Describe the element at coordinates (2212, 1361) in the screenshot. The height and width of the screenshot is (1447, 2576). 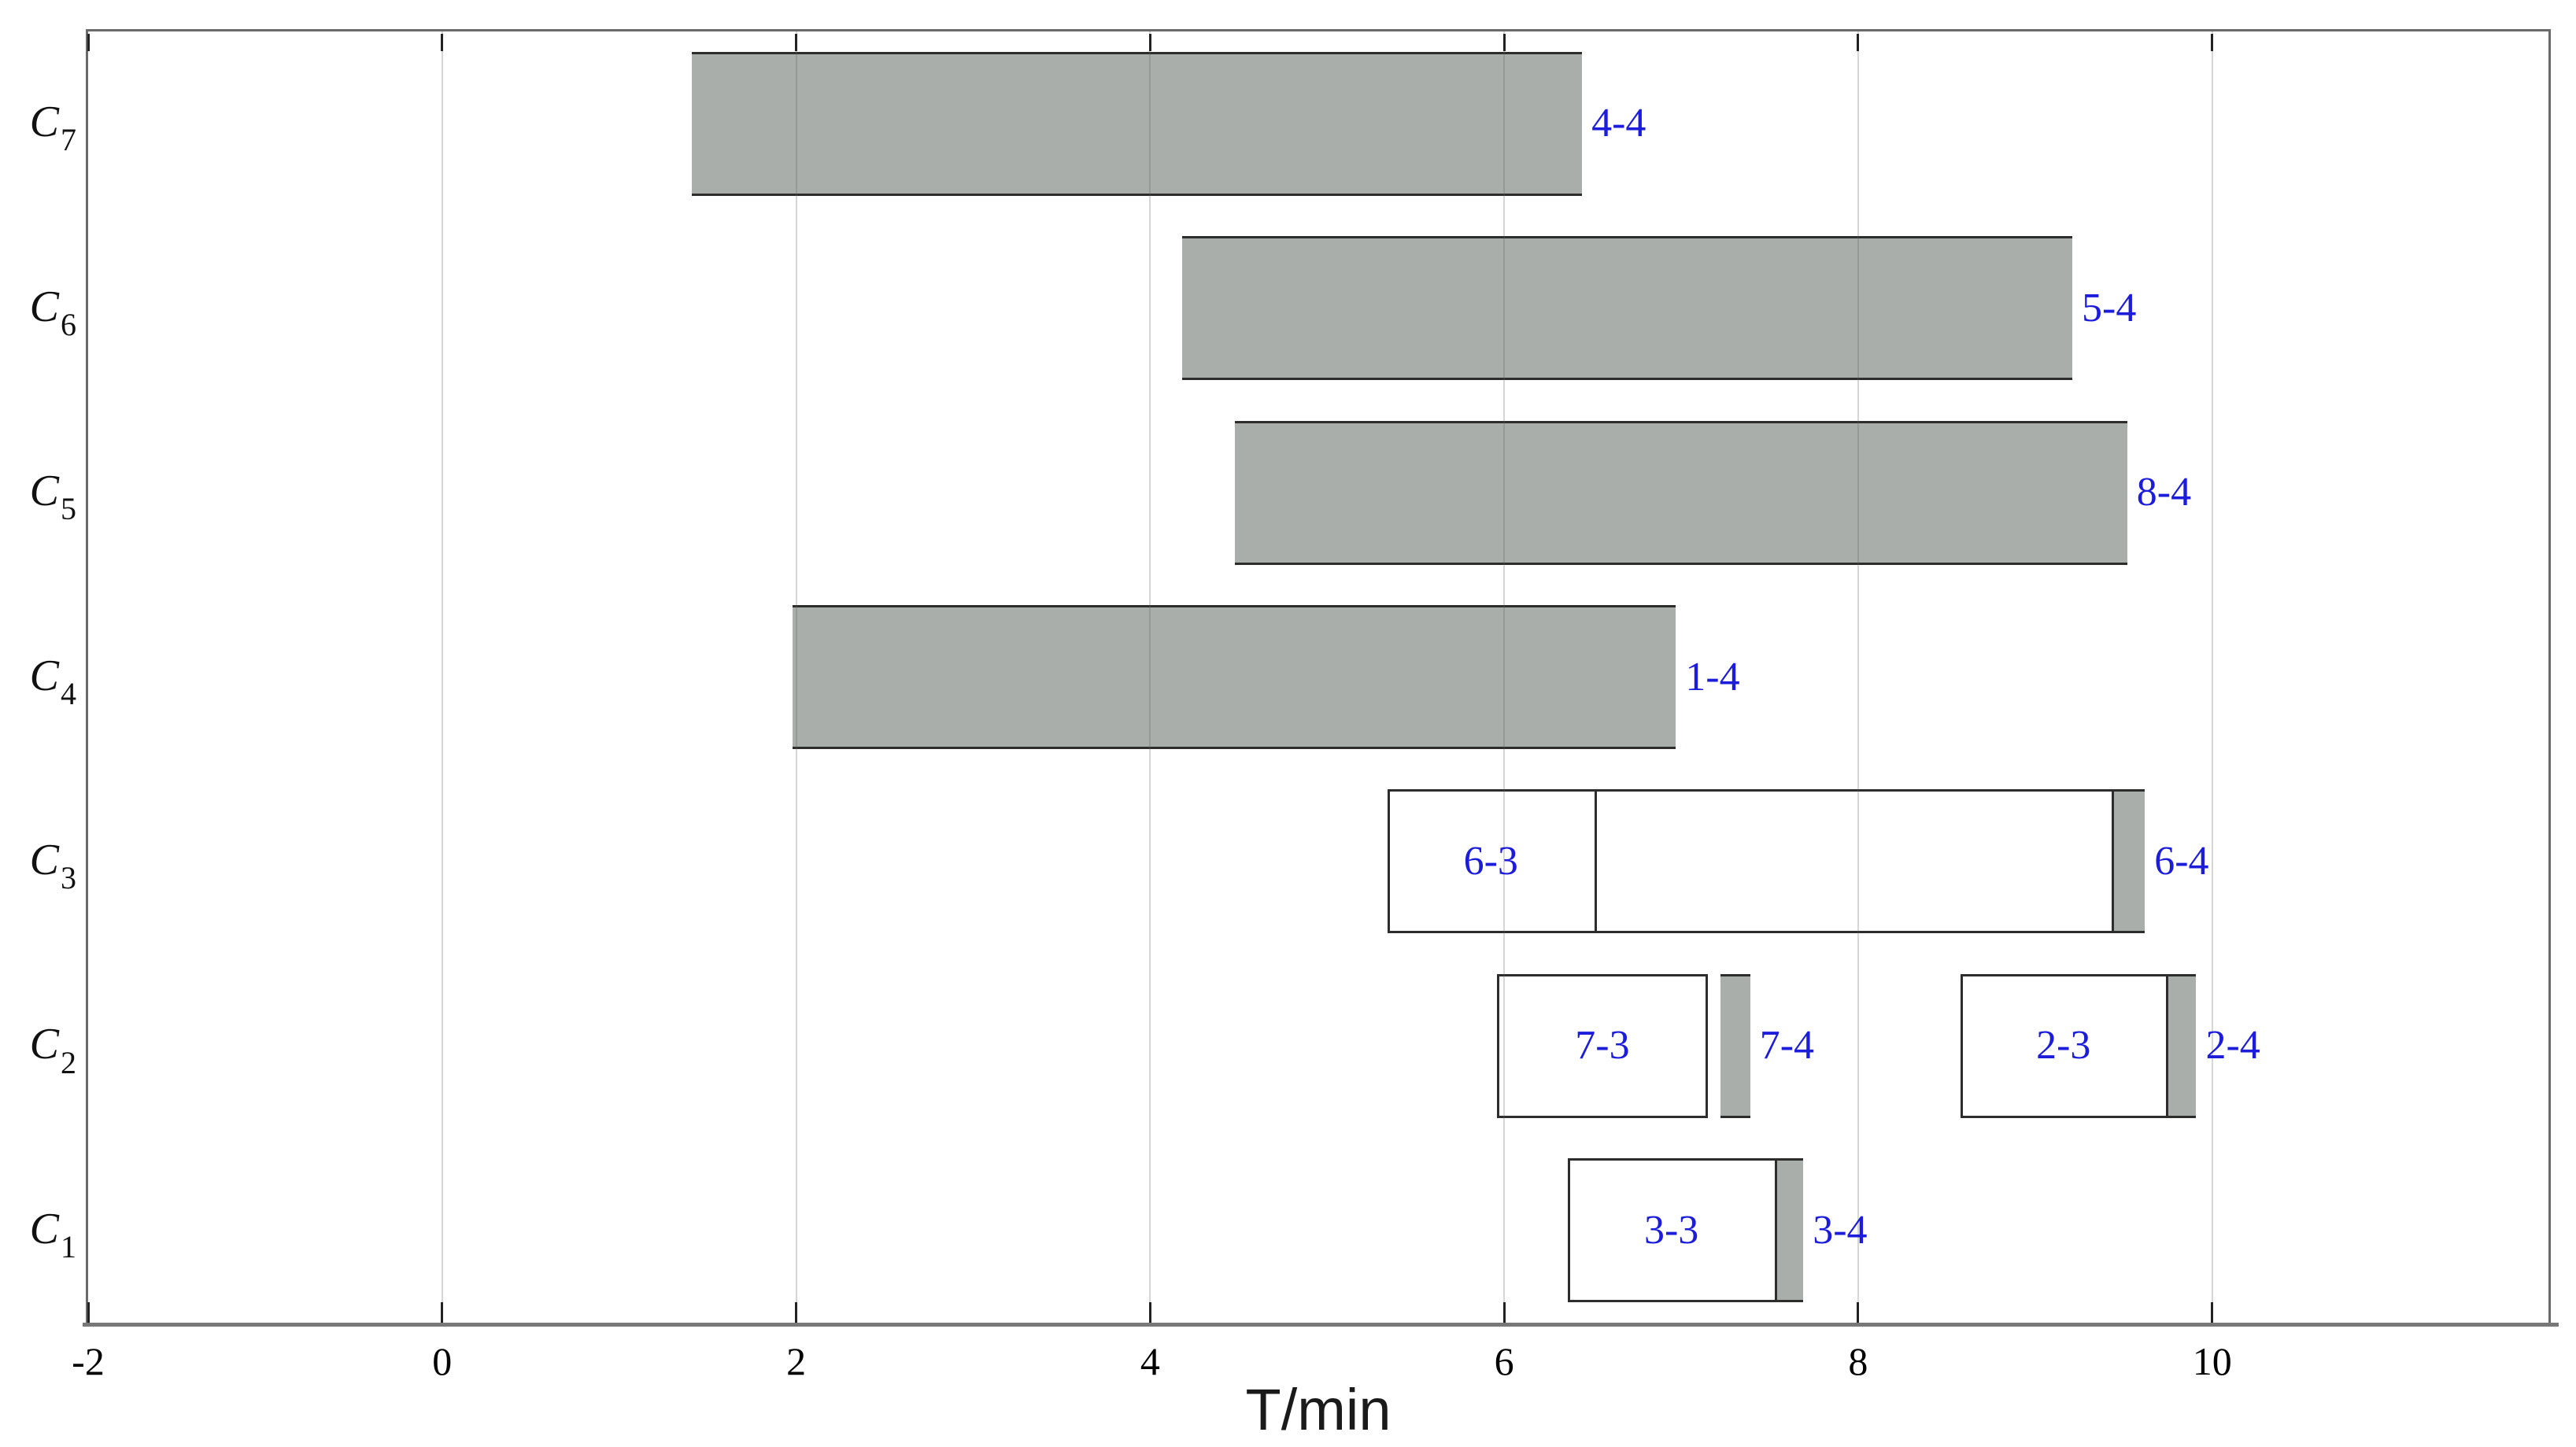
I see `x-tick-label: 10` at that location.